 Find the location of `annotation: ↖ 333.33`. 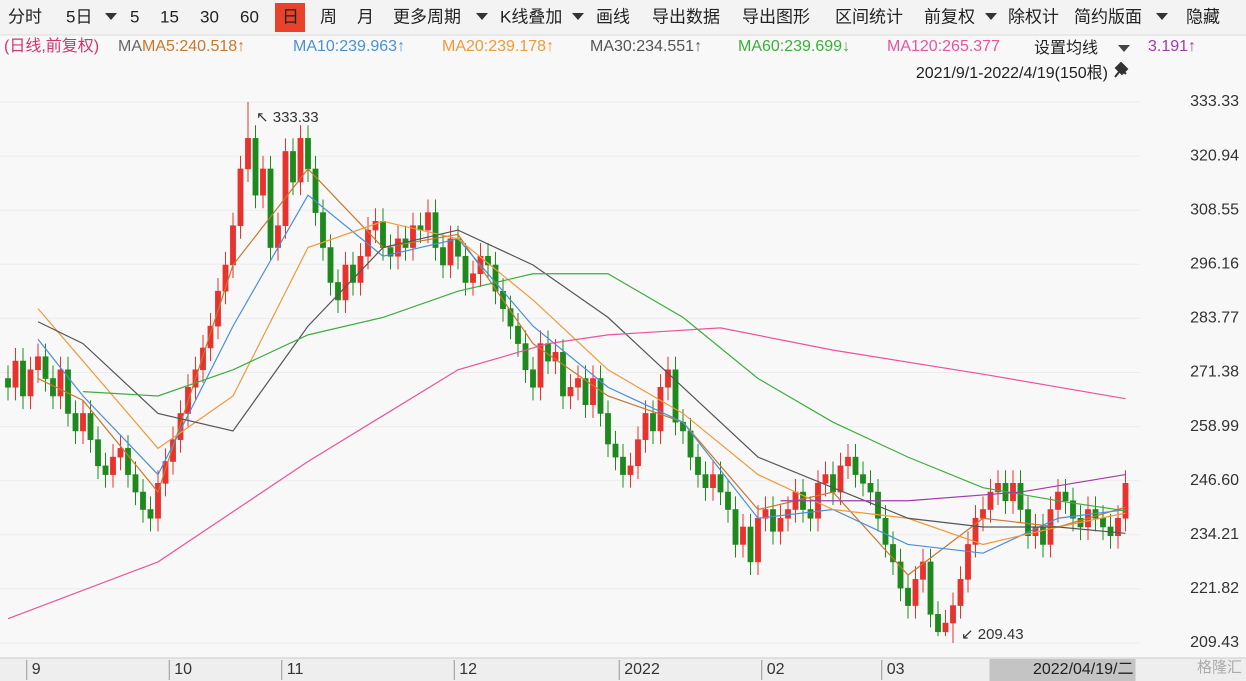

annotation: ↖ 333.33 is located at coordinates (287, 117).